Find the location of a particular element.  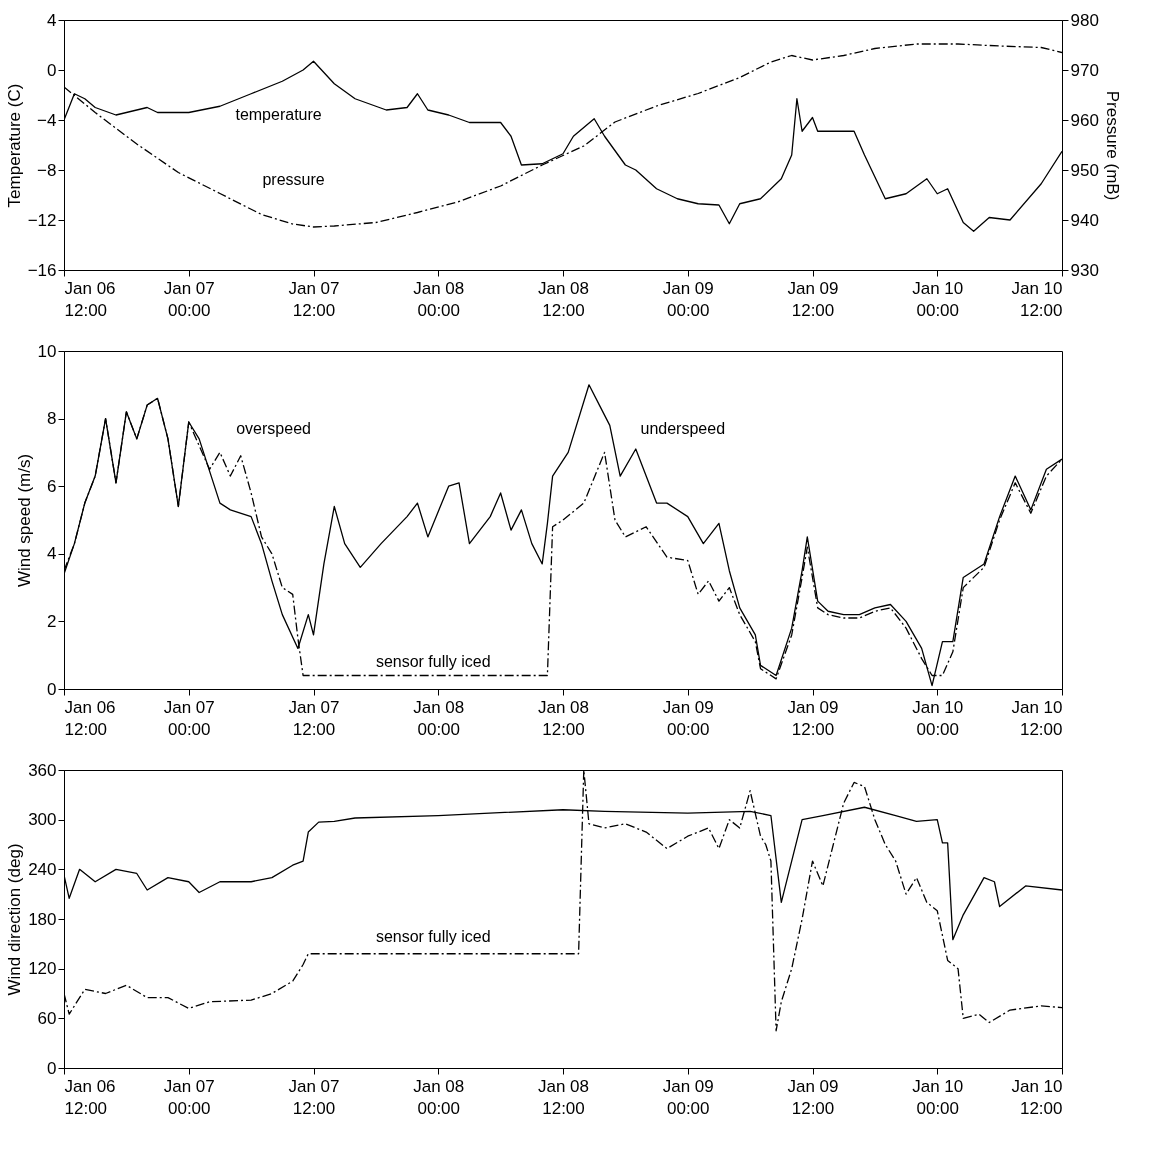

annotation: underspeed is located at coordinates (683, 428).